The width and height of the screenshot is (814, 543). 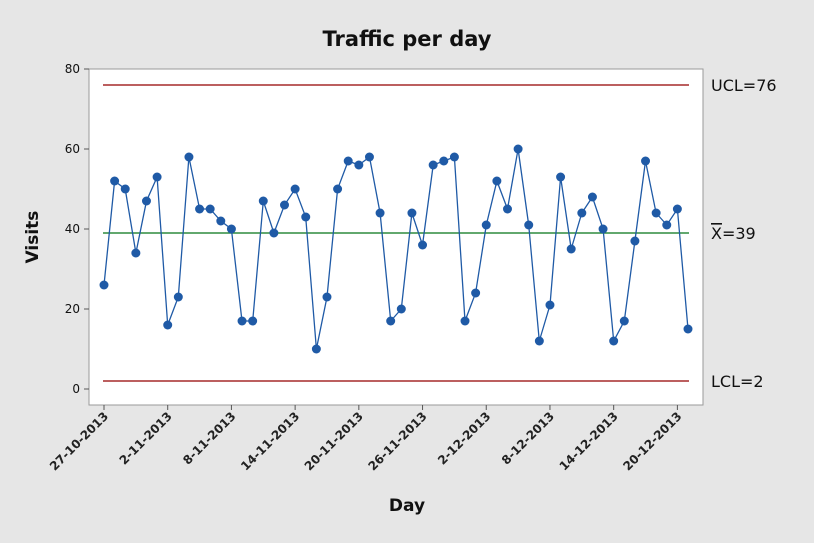 What do you see at coordinates (146, 438) in the screenshot?
I see `x-tick-label: 2-11-2013` at bounding box center [146, 438].